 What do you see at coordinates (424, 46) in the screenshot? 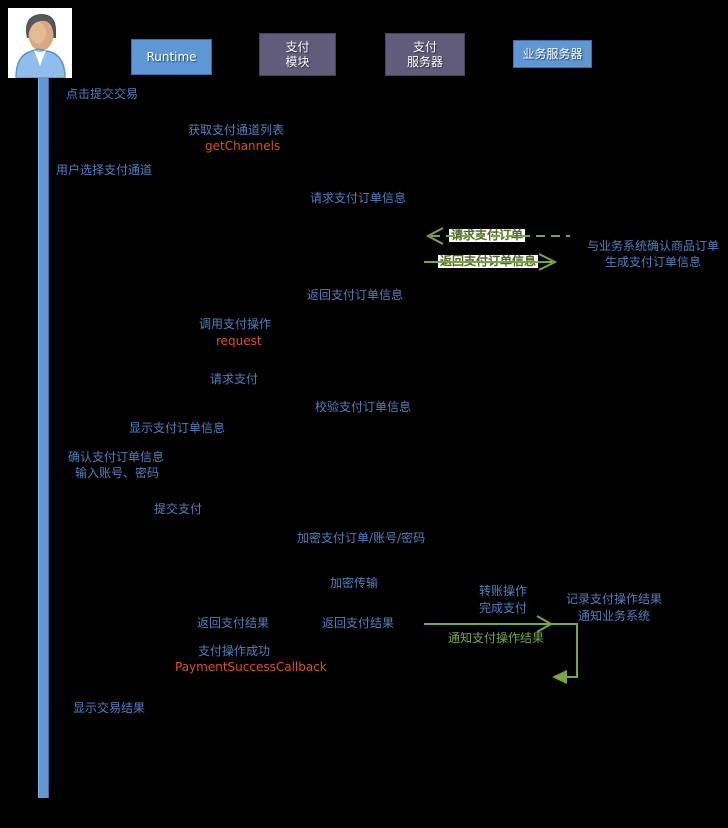
I see `actor-pay-server-label-line1: 支付` at bounding box center [424, 46].